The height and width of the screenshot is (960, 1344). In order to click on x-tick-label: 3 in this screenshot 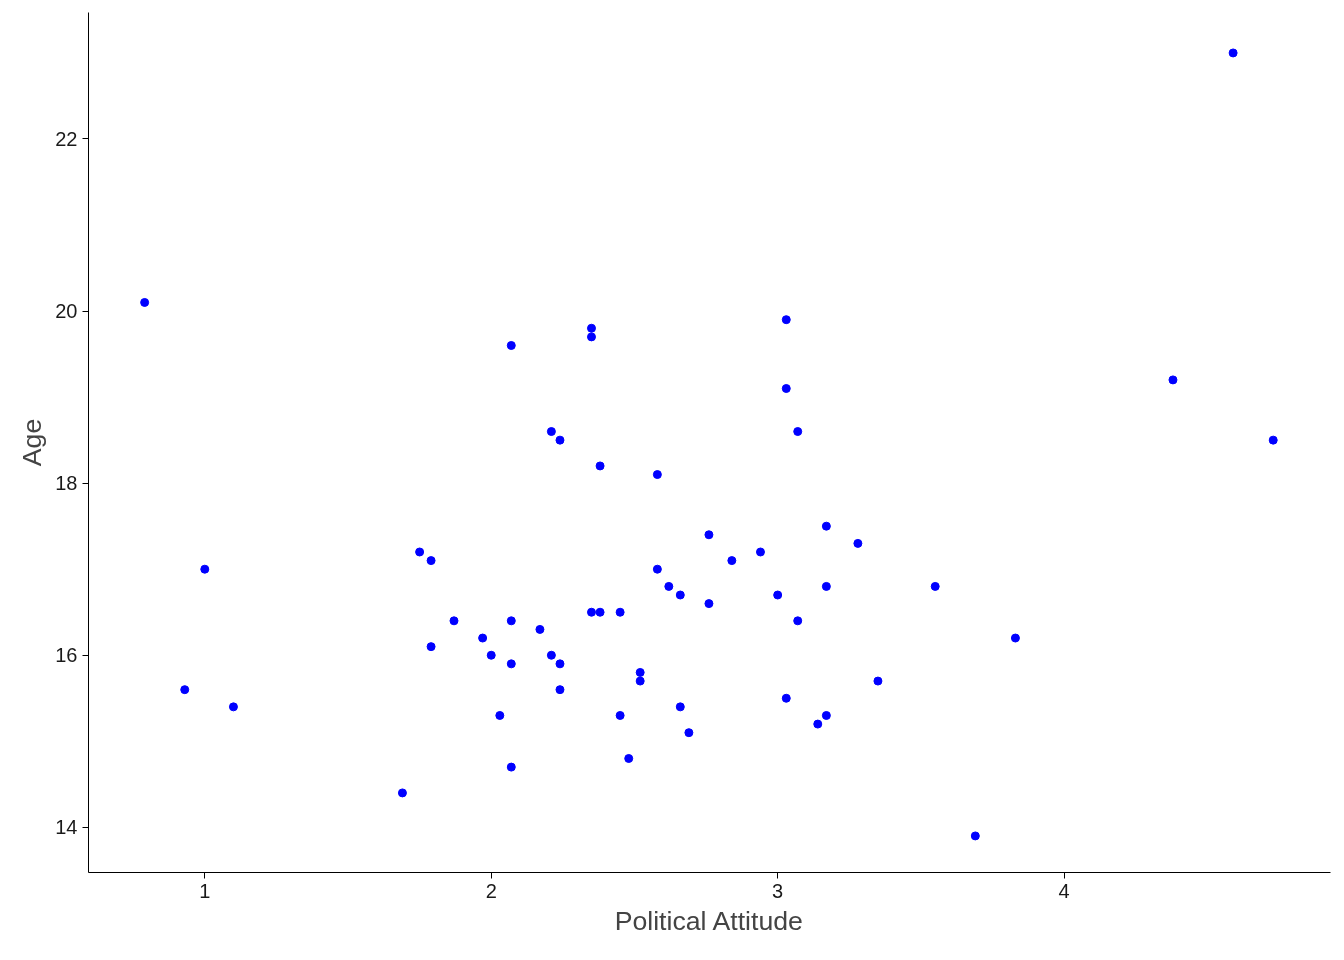, I will do `click(778, 890)`.